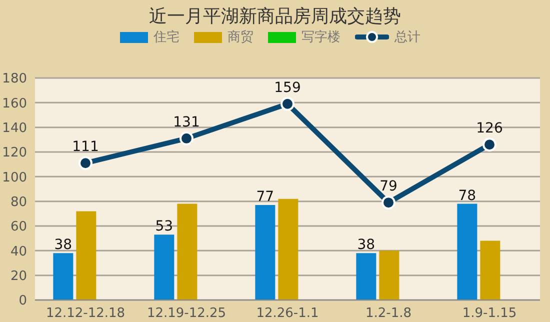 The image size is (550, 322). I want to click on legend-label: 写字楼, so click(321, 37).